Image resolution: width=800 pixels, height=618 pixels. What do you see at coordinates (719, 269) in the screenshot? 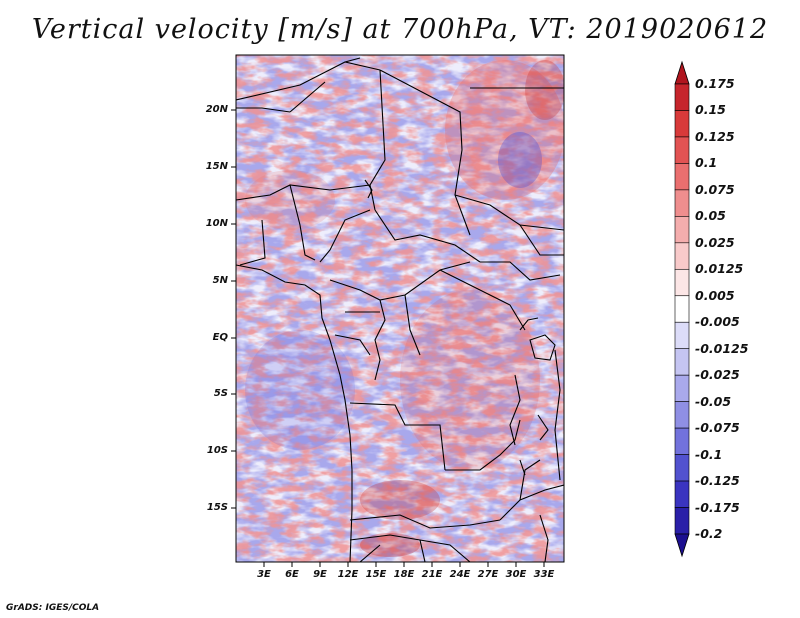
I see `colorbar-level-label: 0.0125` at bounding box center [719, 269].